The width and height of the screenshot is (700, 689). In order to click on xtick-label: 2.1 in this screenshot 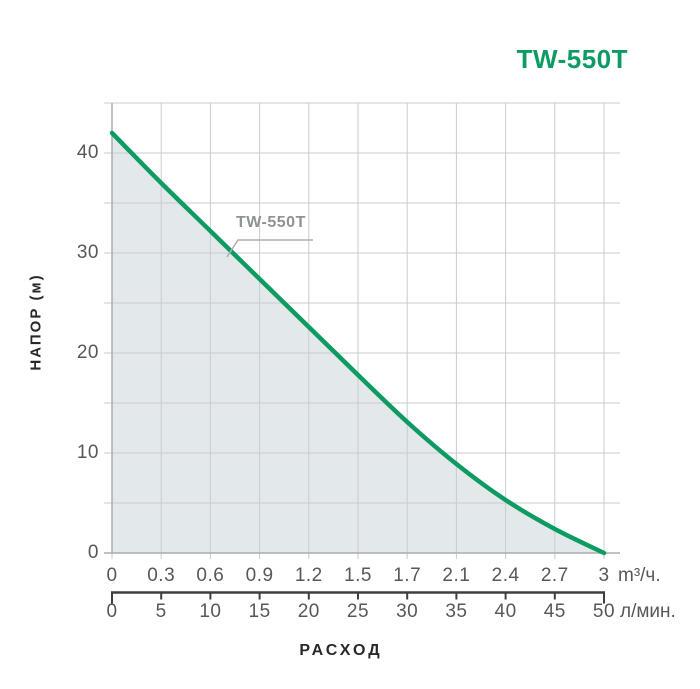, I will do `click(456, 575)`.